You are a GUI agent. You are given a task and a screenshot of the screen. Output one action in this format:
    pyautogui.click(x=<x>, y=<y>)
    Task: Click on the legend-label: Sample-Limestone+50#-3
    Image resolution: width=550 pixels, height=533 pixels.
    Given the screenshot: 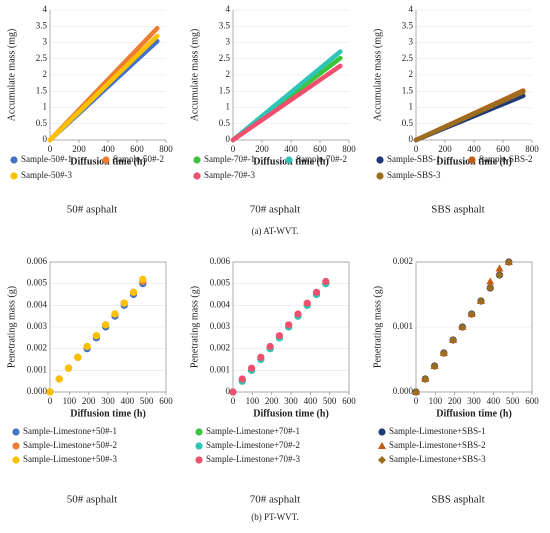 What is the action you would take?
    pyautogui.click(x=70, y=459)
    